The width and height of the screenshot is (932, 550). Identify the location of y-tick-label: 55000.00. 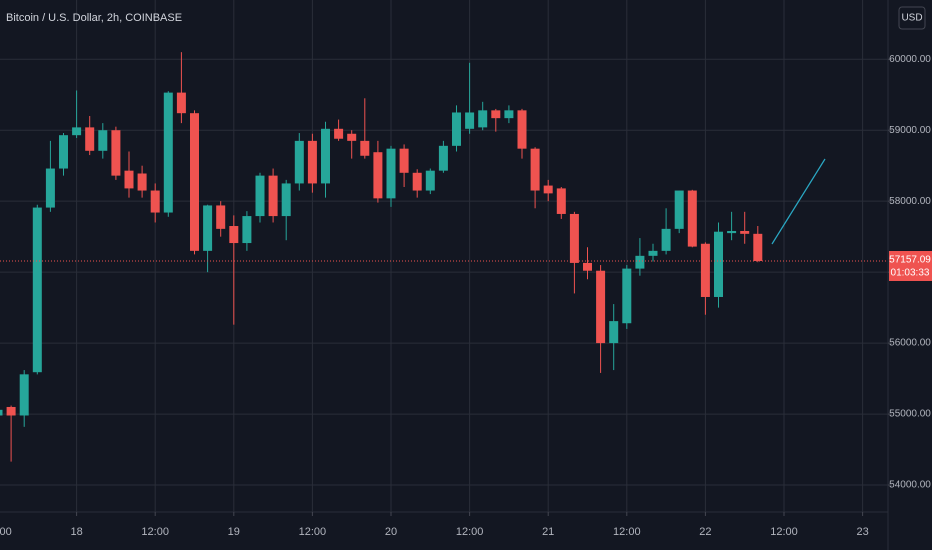
(910, 414).